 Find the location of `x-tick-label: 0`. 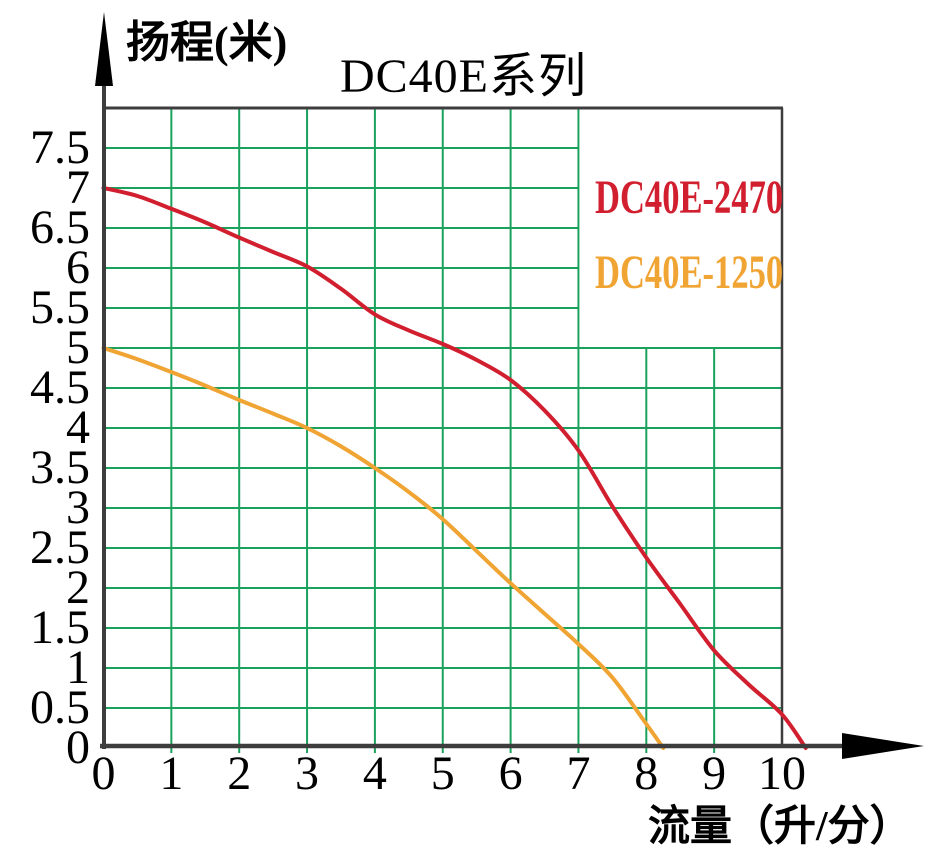

x-tick-label: 0 is located at coordinates (103, 773).